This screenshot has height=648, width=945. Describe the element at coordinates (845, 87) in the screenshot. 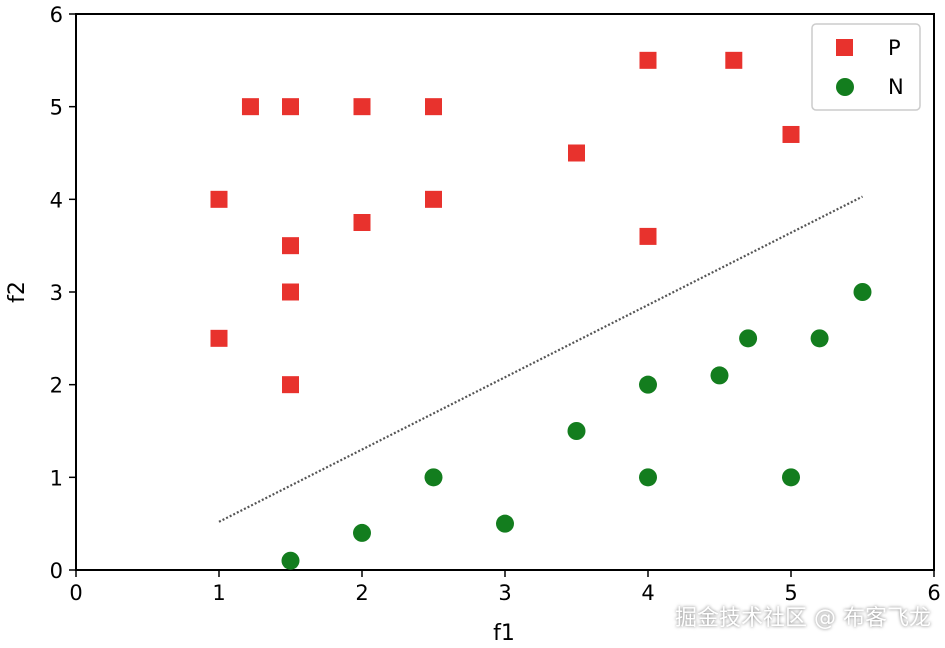

I see `legend-marker-n` at that location.